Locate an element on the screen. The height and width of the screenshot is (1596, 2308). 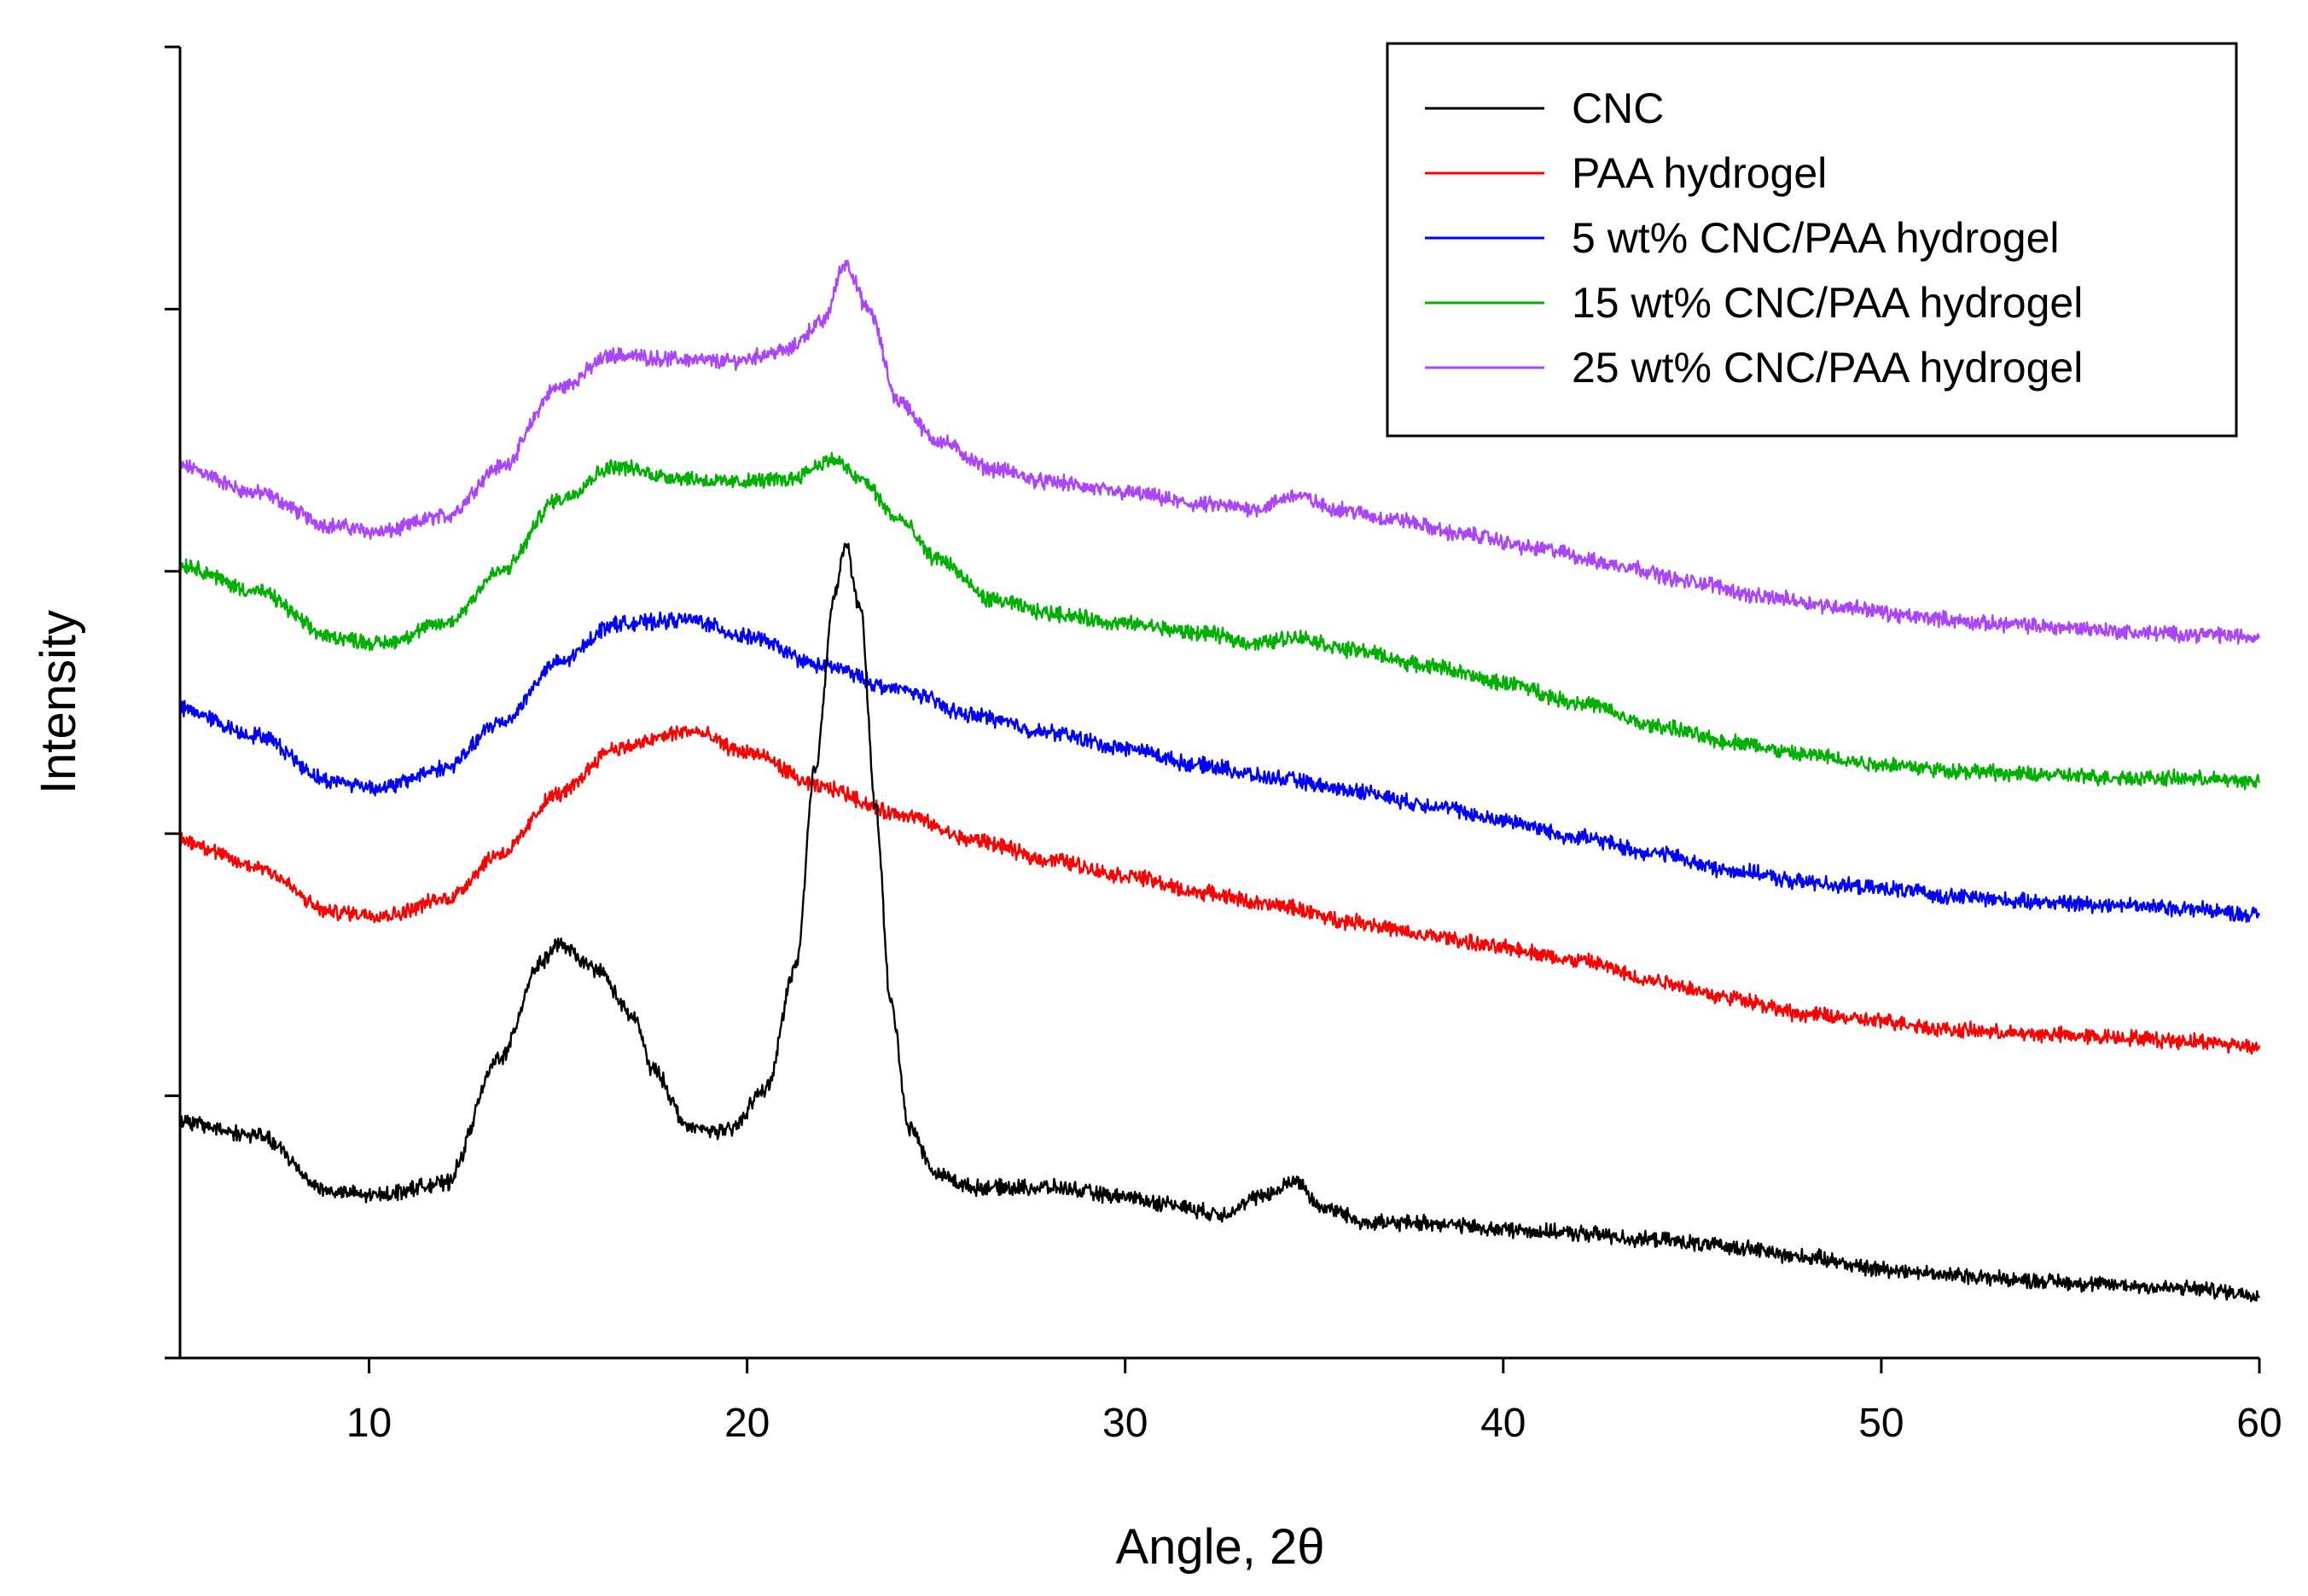
x-tick-label-40: 40 is located at coordinates (1503, 1423).